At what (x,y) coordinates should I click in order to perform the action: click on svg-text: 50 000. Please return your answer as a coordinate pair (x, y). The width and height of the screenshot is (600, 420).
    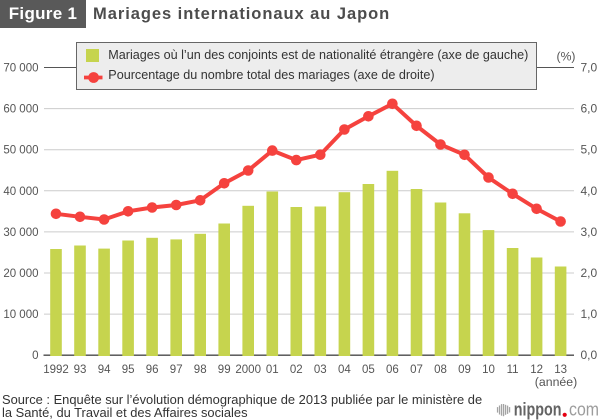
    Looking at the image, I should click on (20, 151).